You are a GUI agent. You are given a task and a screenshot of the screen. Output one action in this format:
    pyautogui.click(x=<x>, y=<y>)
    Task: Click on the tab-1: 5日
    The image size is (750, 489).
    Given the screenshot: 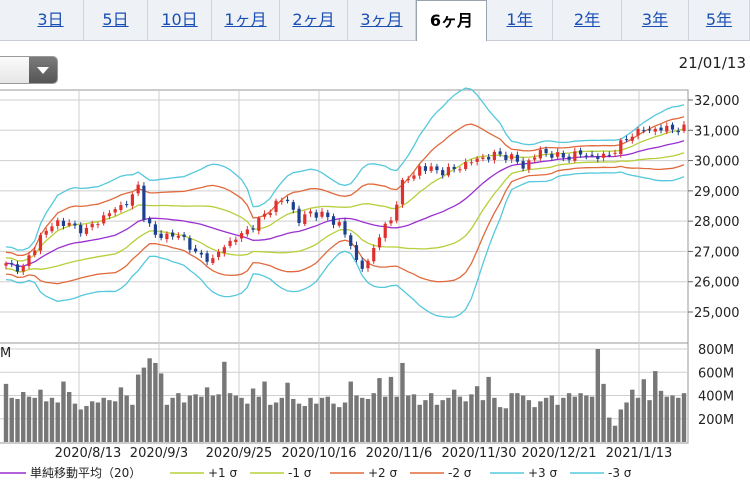 What is the action you would take?
    pyautogui.click(x=116, y=20)
    